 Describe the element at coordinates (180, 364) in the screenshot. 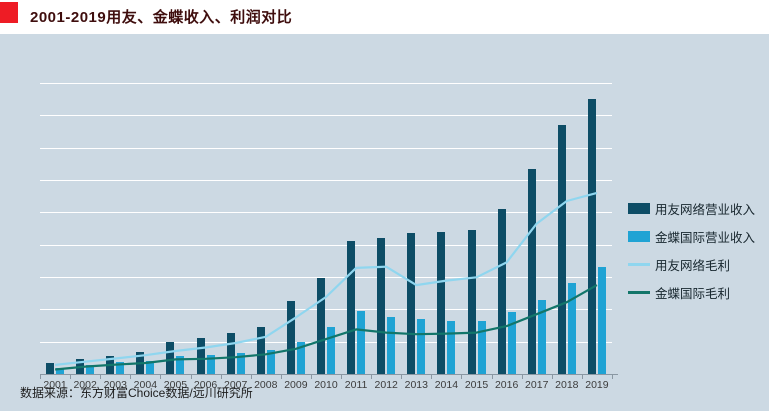

I see `bar-金蝶国际营业收入-2005` at that location.